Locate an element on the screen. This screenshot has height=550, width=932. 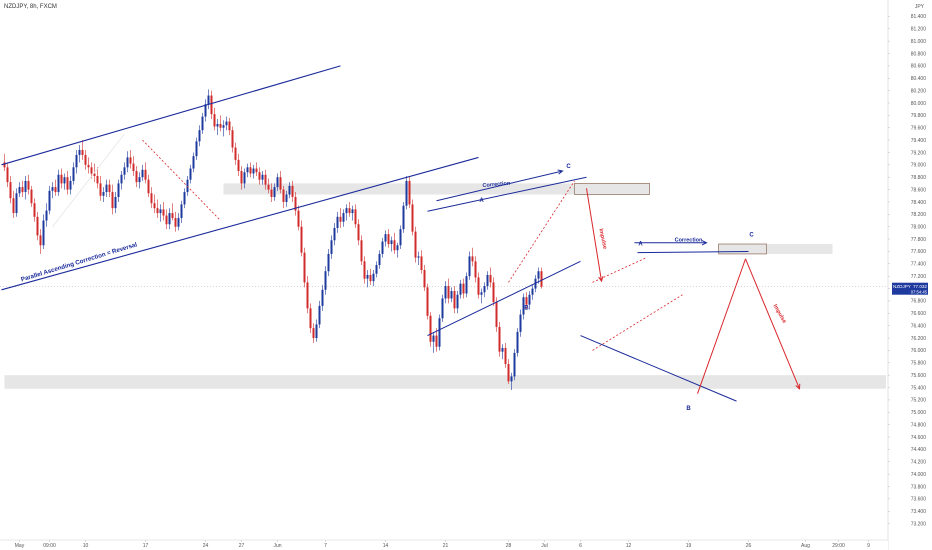
price-axis-unit: JPY is located at coordinates (920, 7).